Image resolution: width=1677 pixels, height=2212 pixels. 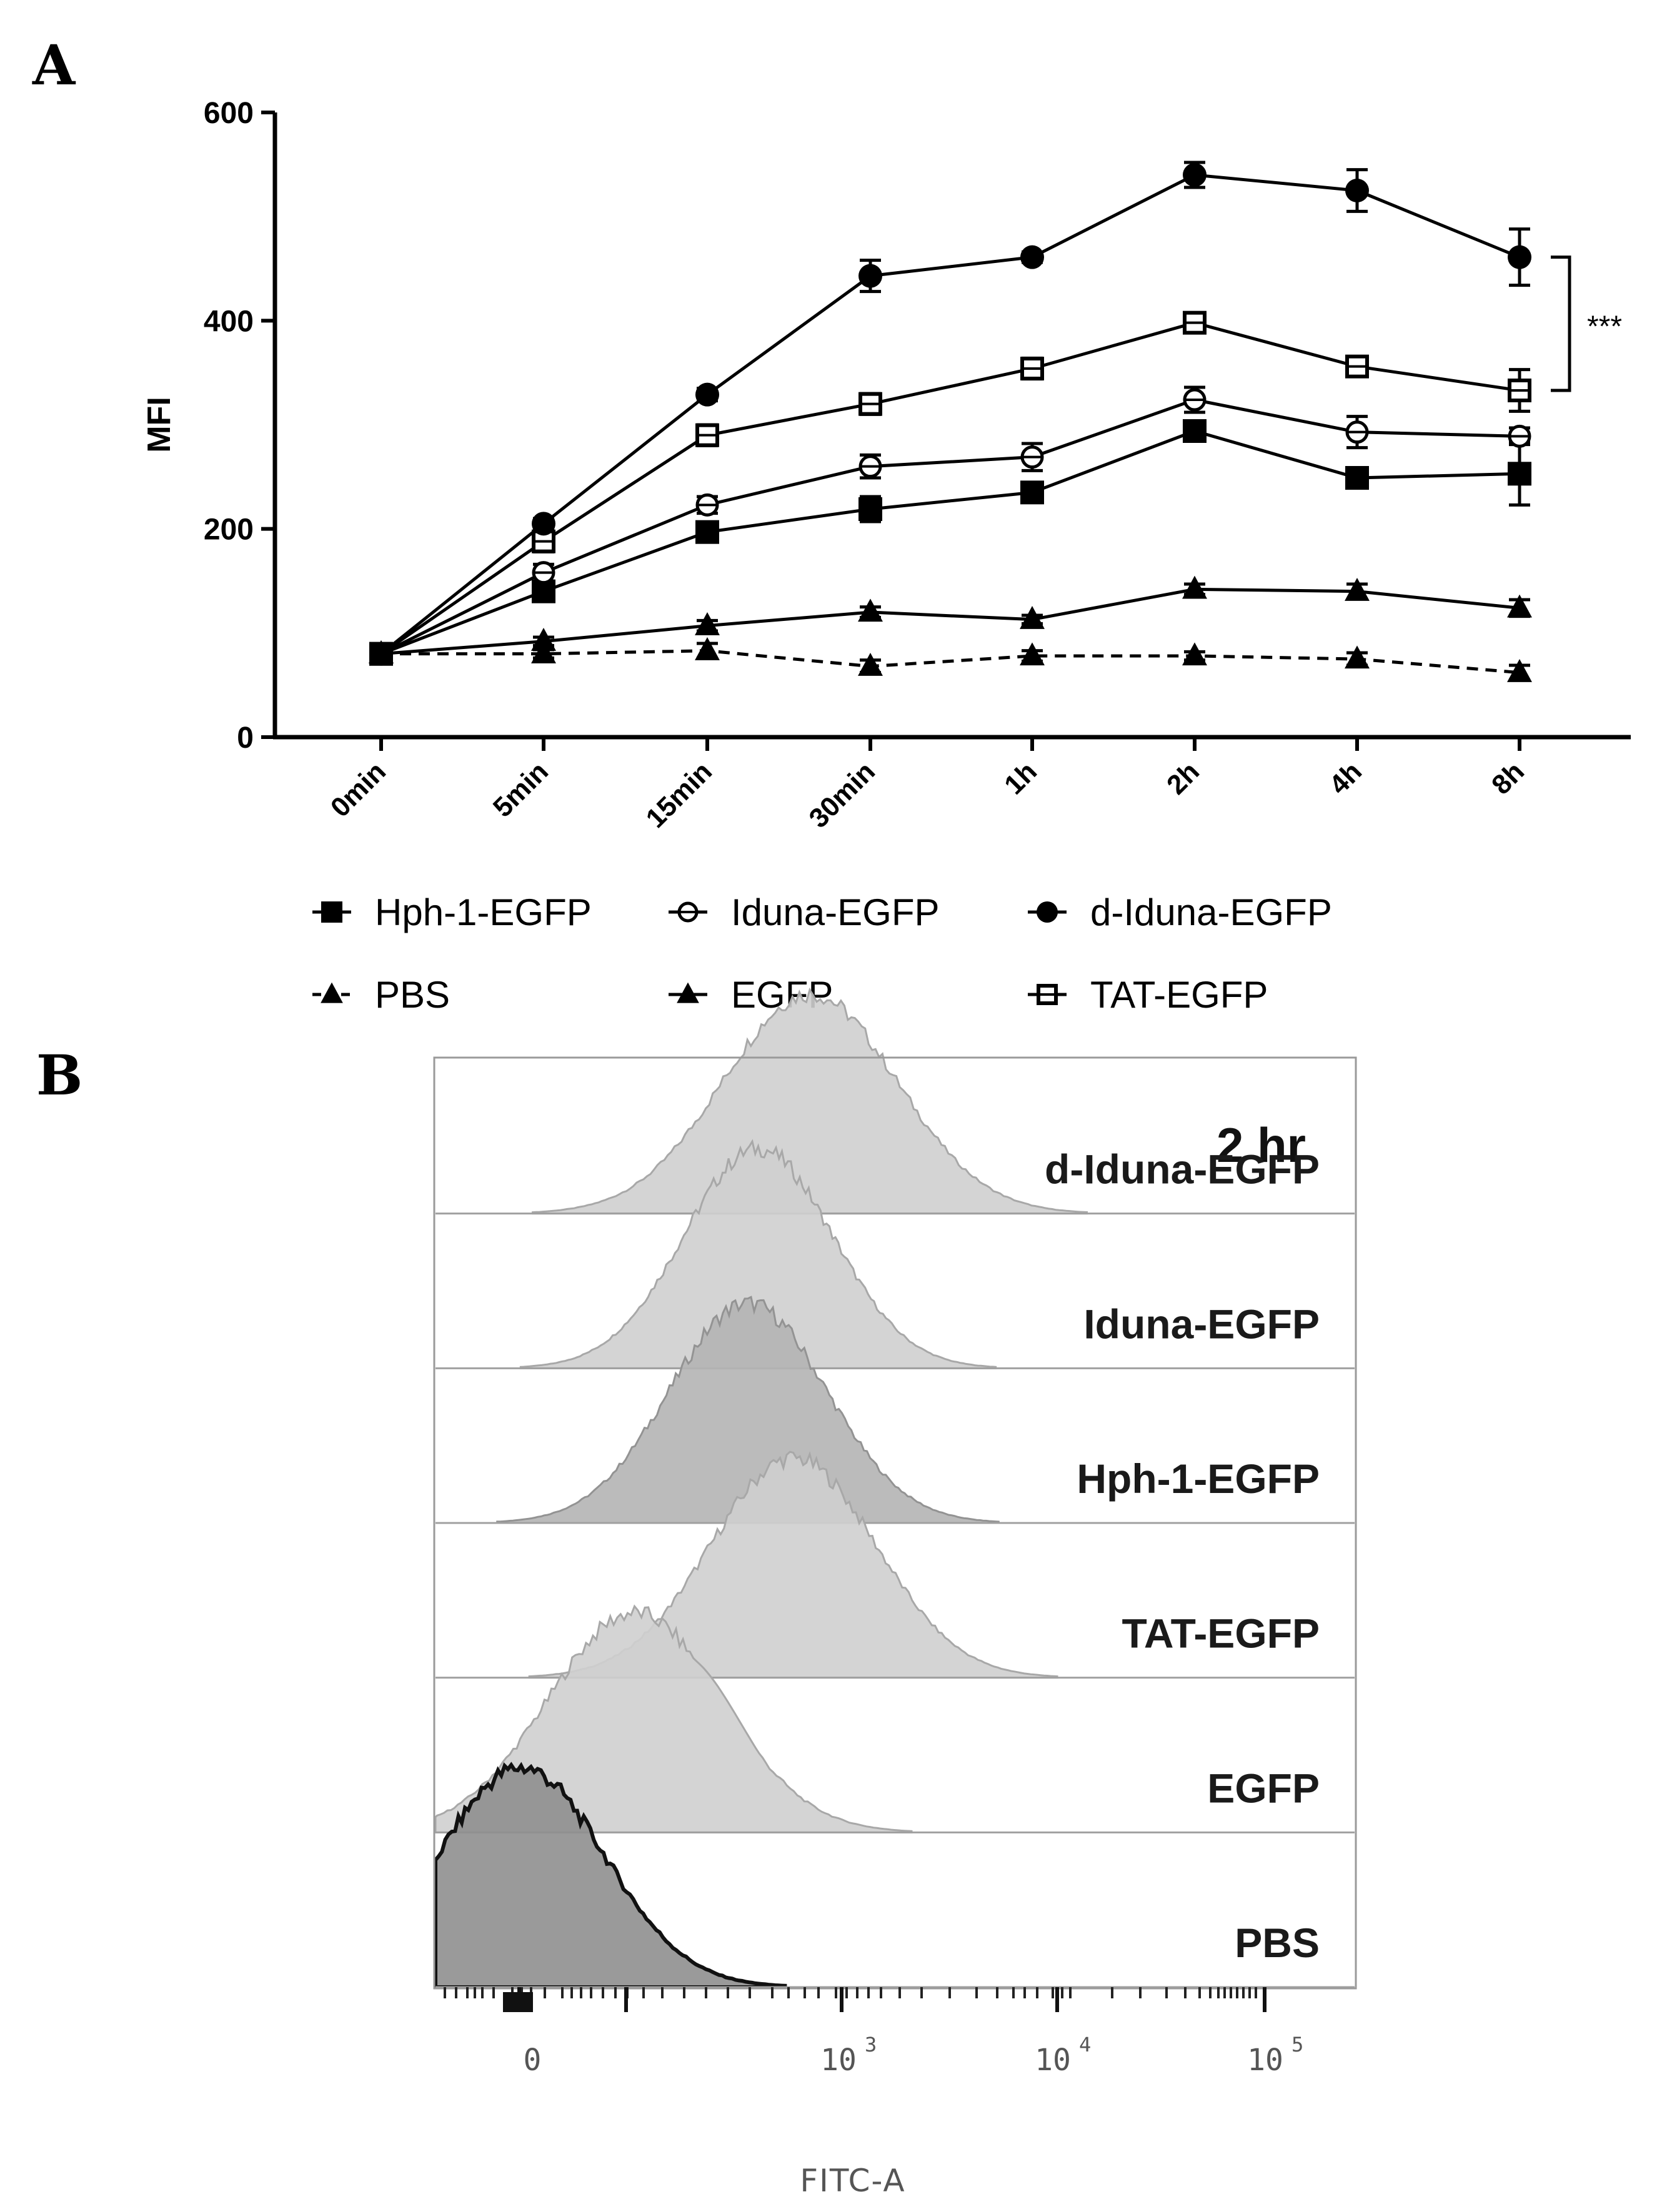 I want to click on legend-item: d-Iduna-EGFP, so click(x=1180, y=912).